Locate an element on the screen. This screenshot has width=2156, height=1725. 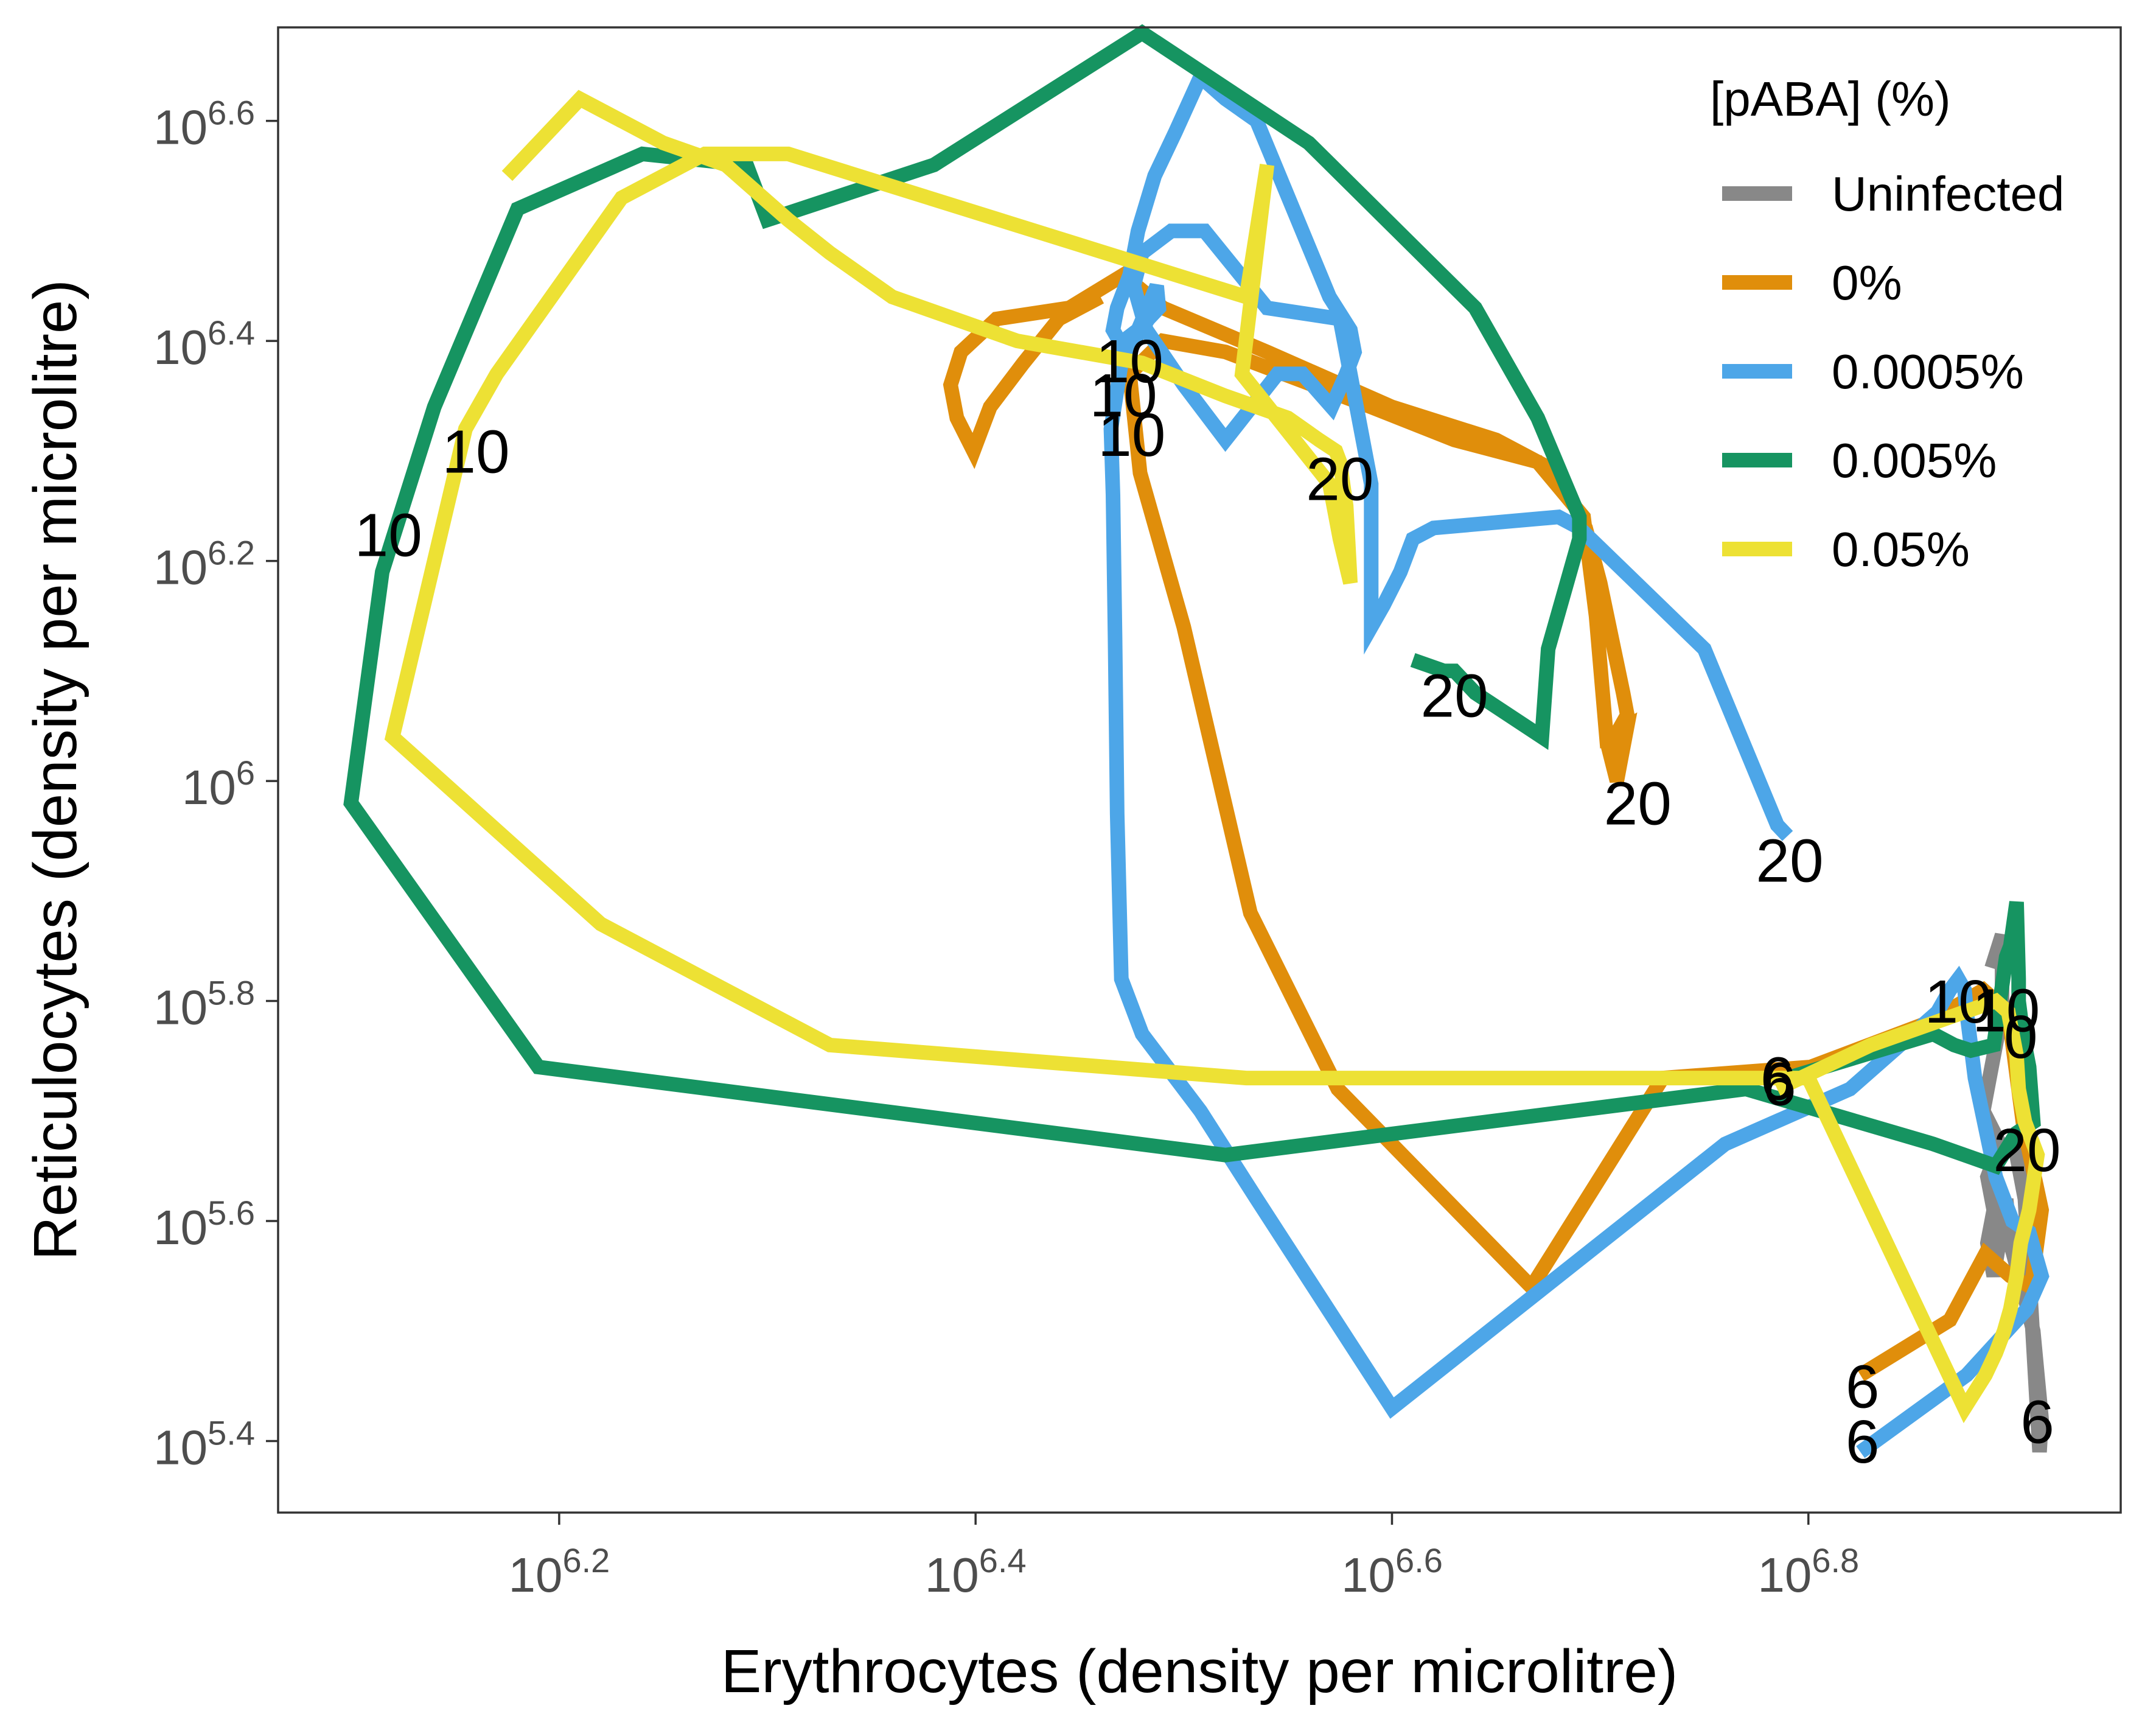
y-tick-label: 106 is located at coordinates (218, 784).